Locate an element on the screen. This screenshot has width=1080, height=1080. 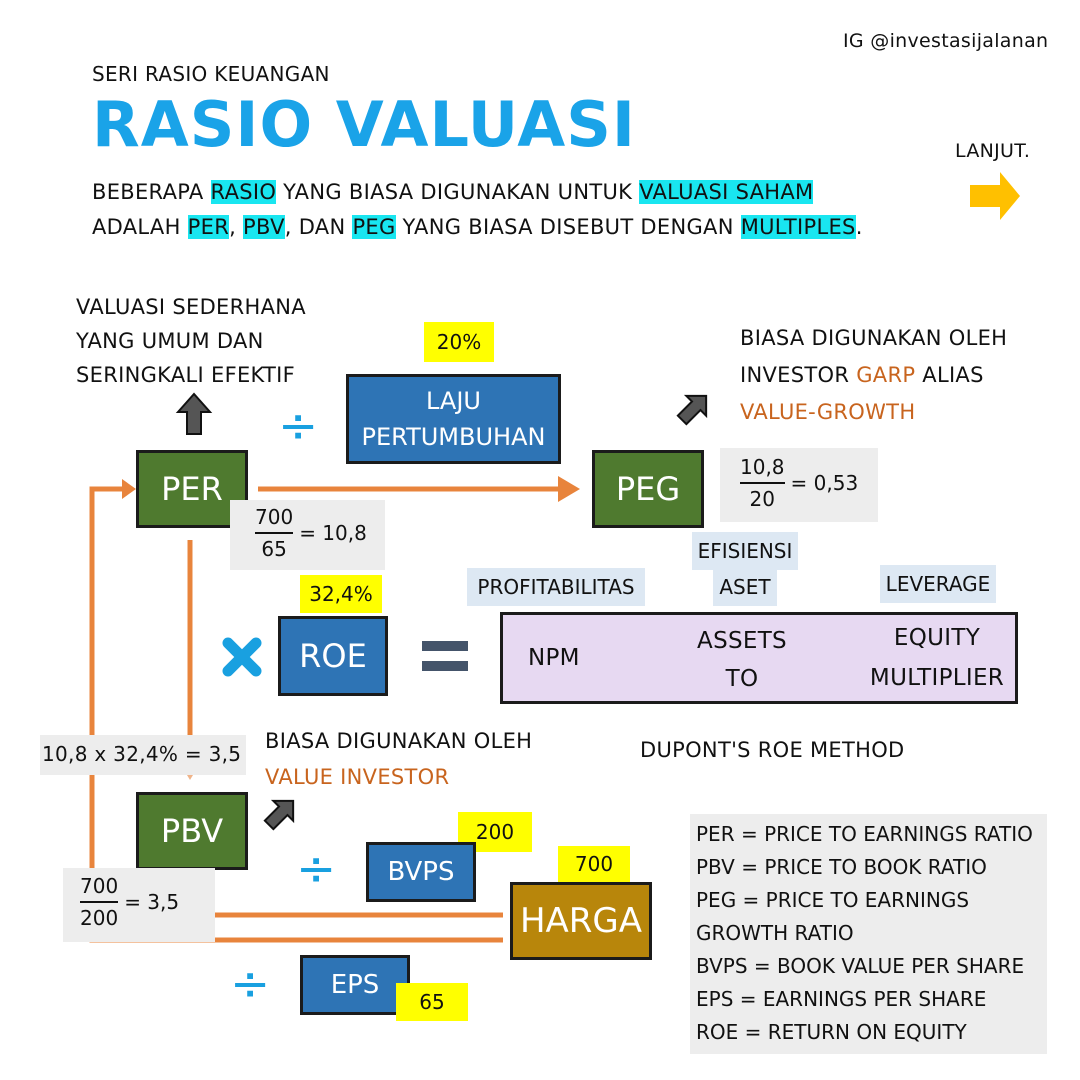
harga-badge: 700 is located at coordinates (594, 864).